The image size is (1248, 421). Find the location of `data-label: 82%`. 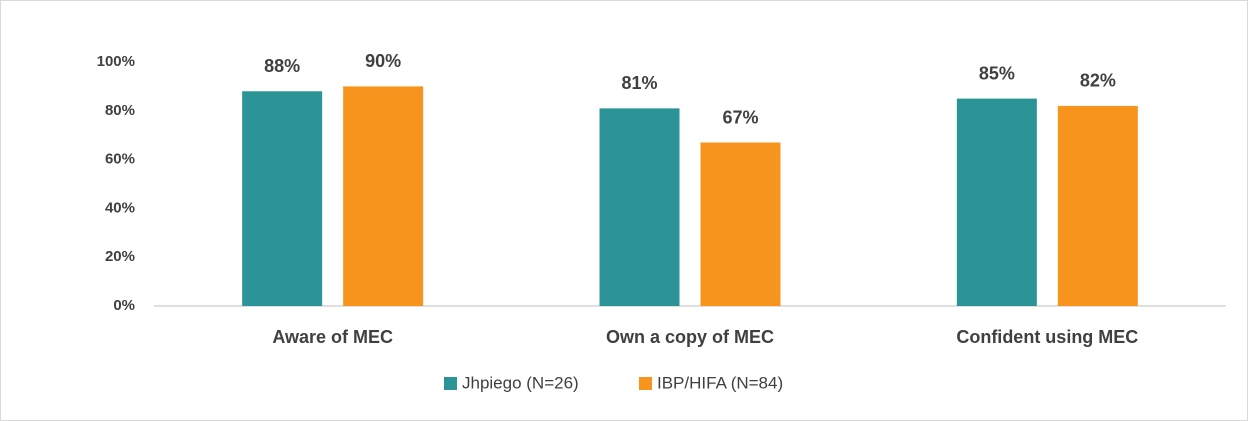

data-label: 82% is located at coordinates (1098, 81).